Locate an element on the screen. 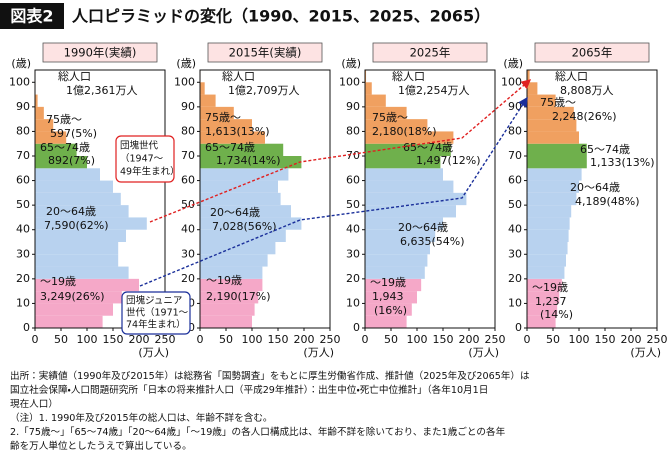  annotation: (14%) is located at coordinates (556, 314).